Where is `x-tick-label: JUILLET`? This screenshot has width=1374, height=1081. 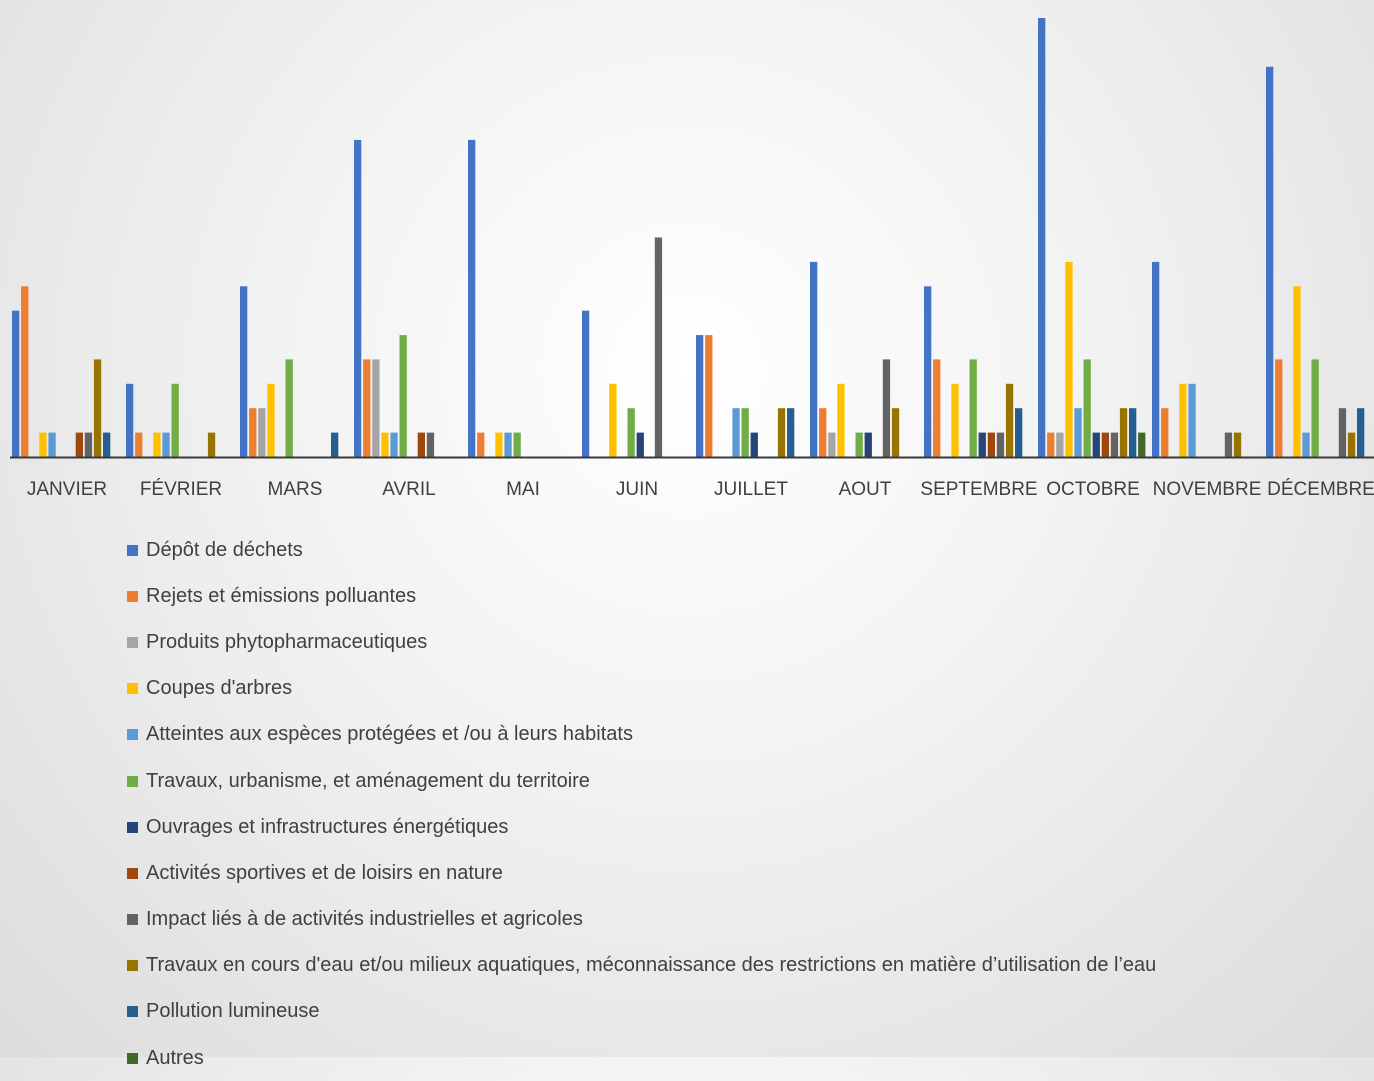 x-tick-label: JUILLET is located at coordinates (751, 489).